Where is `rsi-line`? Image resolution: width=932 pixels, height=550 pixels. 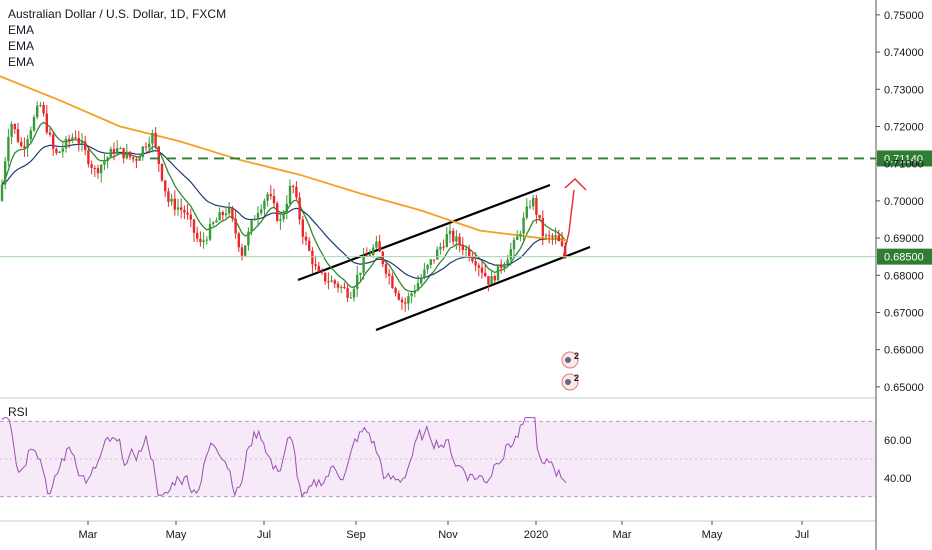
rsi-line is located at coordinates (284, 457).